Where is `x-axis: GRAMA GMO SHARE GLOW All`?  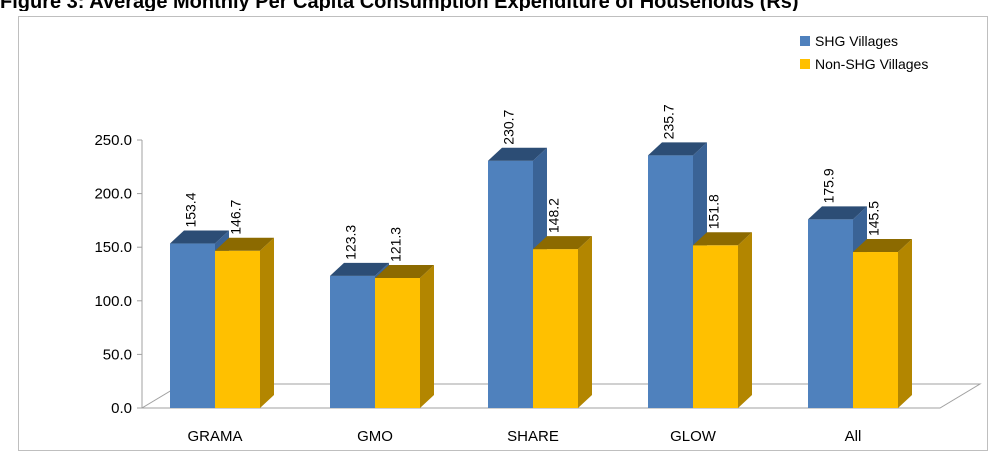 x-axis: GRAMA GMO SHARE GLOW All is located at coordinates (524, 436).